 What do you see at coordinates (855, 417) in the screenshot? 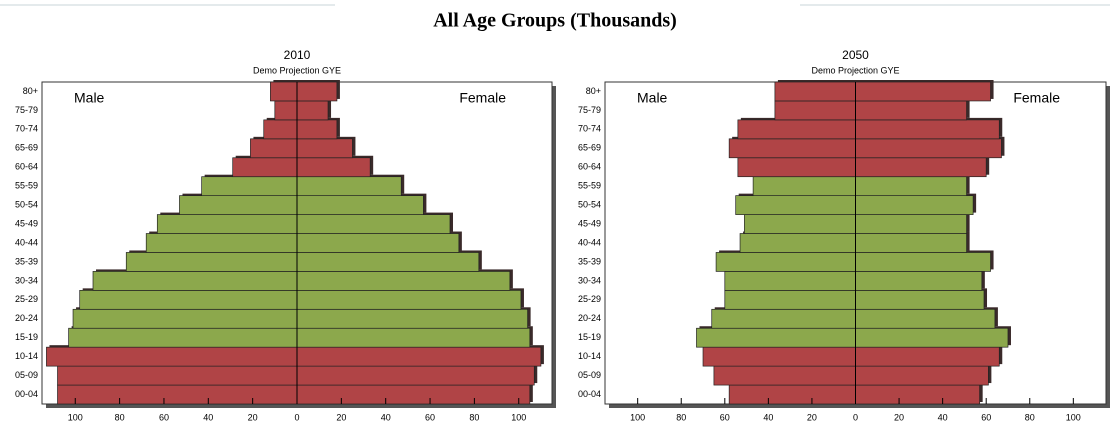
I see `x-tick-label: 0` at bounding box center [855, 417].